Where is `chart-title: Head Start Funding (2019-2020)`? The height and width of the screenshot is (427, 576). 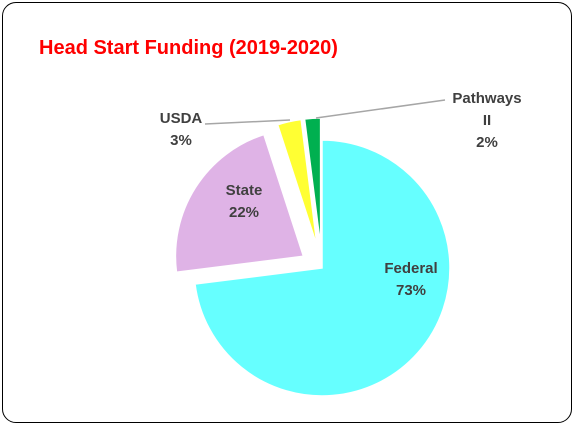
chart-title: Head Start Funding (2019-2020) is located at coordinates (188, 48).